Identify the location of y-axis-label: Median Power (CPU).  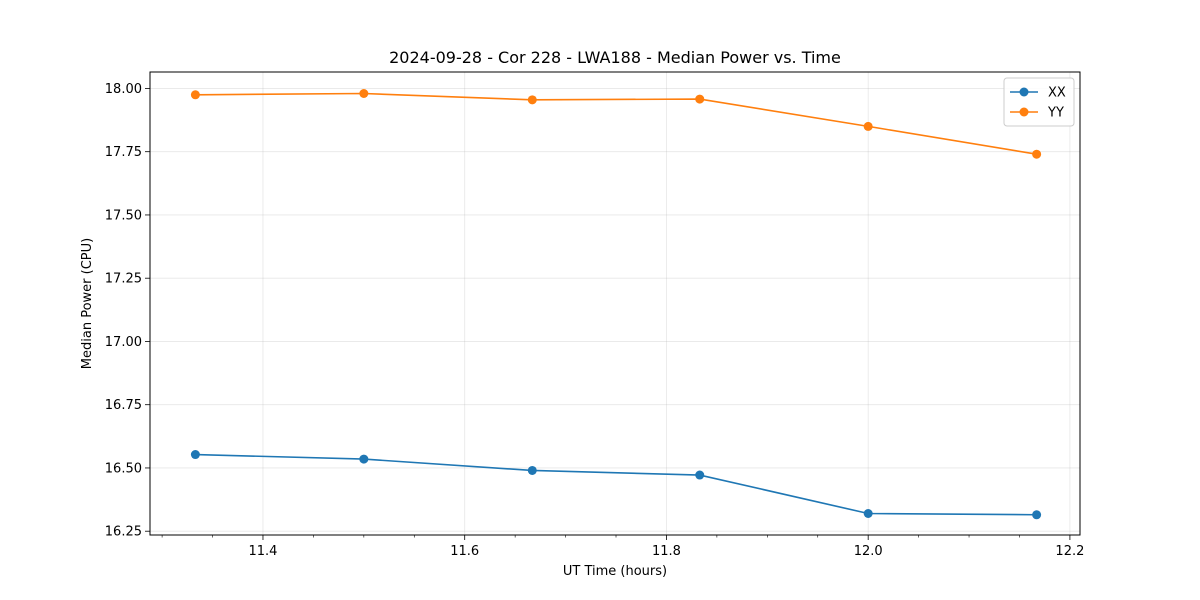
(87, 303).